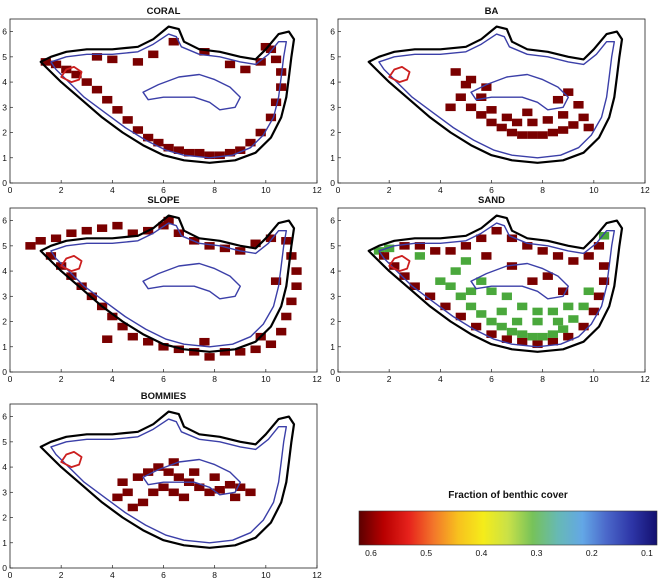  Describe the element at coordinates (214, 379) in the screenshot. I see `x-tick-label: 8` at that location.